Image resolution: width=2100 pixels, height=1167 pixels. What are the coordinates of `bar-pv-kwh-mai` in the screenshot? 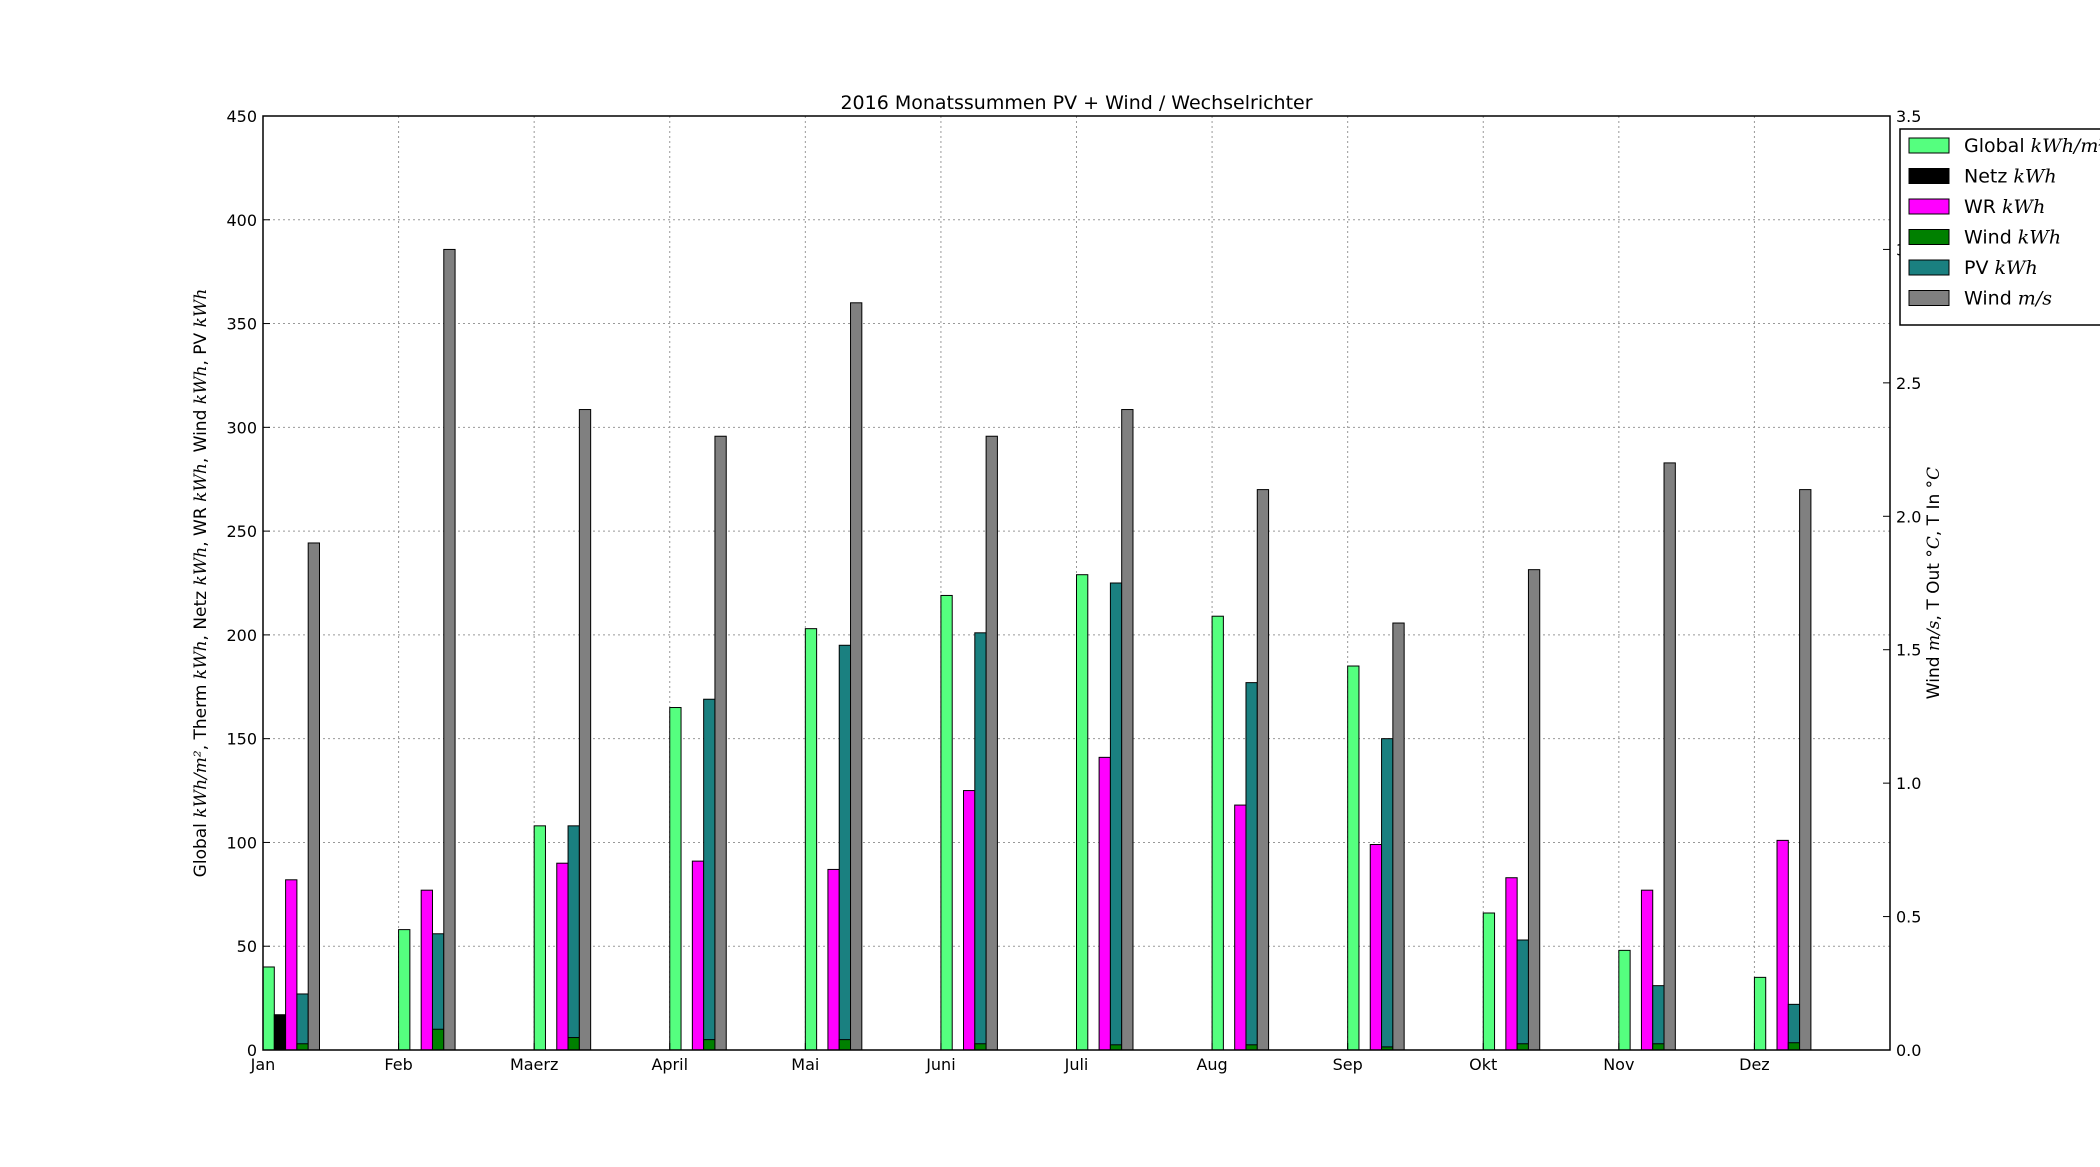 It's located at (845, 847).